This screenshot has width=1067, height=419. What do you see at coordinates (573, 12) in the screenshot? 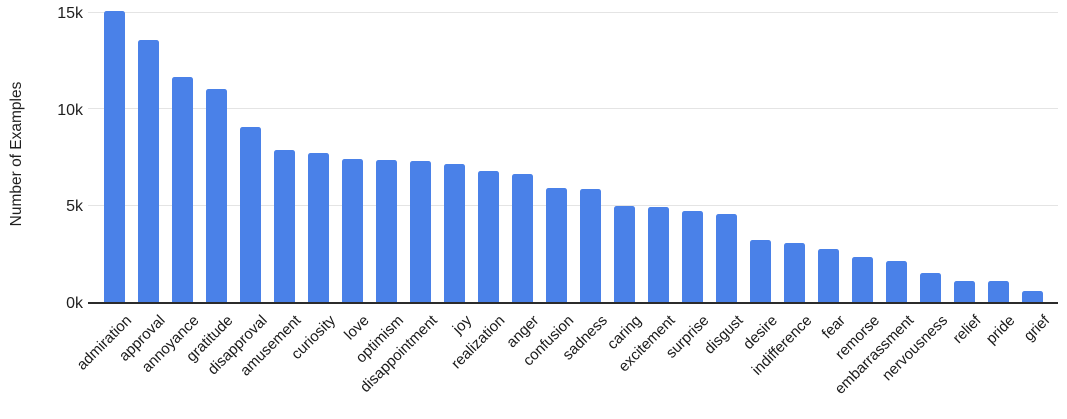
I see `gridline-15k` at bounding box center [573, 12].